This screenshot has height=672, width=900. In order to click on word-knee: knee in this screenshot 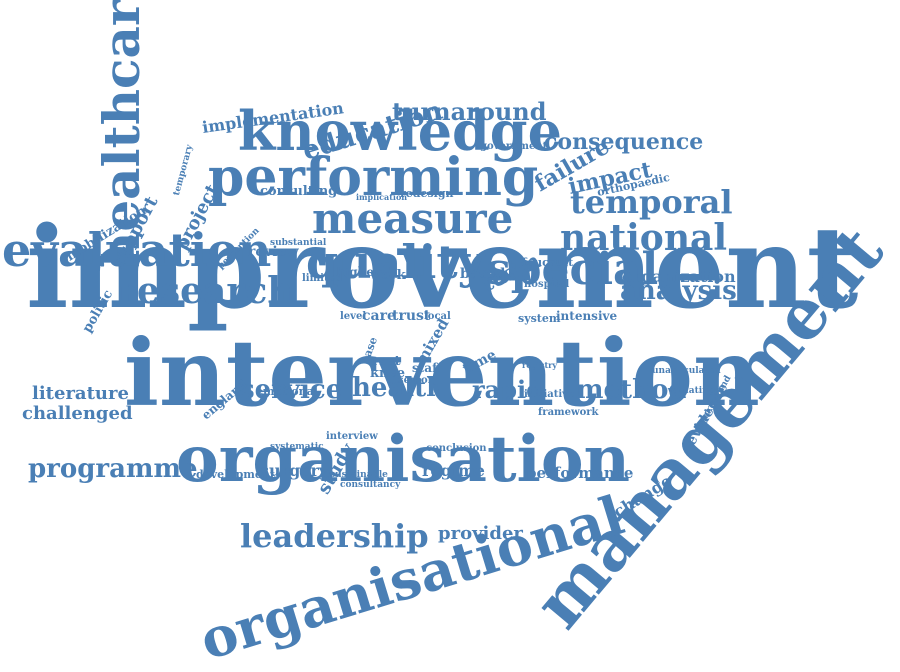, I will do `click(388, 374)`.